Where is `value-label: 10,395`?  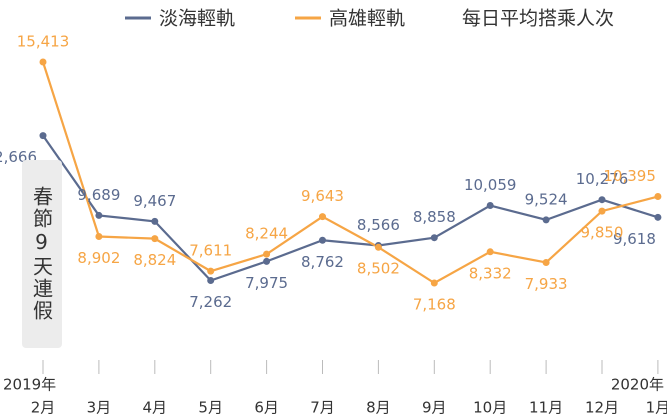 value-label: 10,395 is located at coordinates (629, 176).